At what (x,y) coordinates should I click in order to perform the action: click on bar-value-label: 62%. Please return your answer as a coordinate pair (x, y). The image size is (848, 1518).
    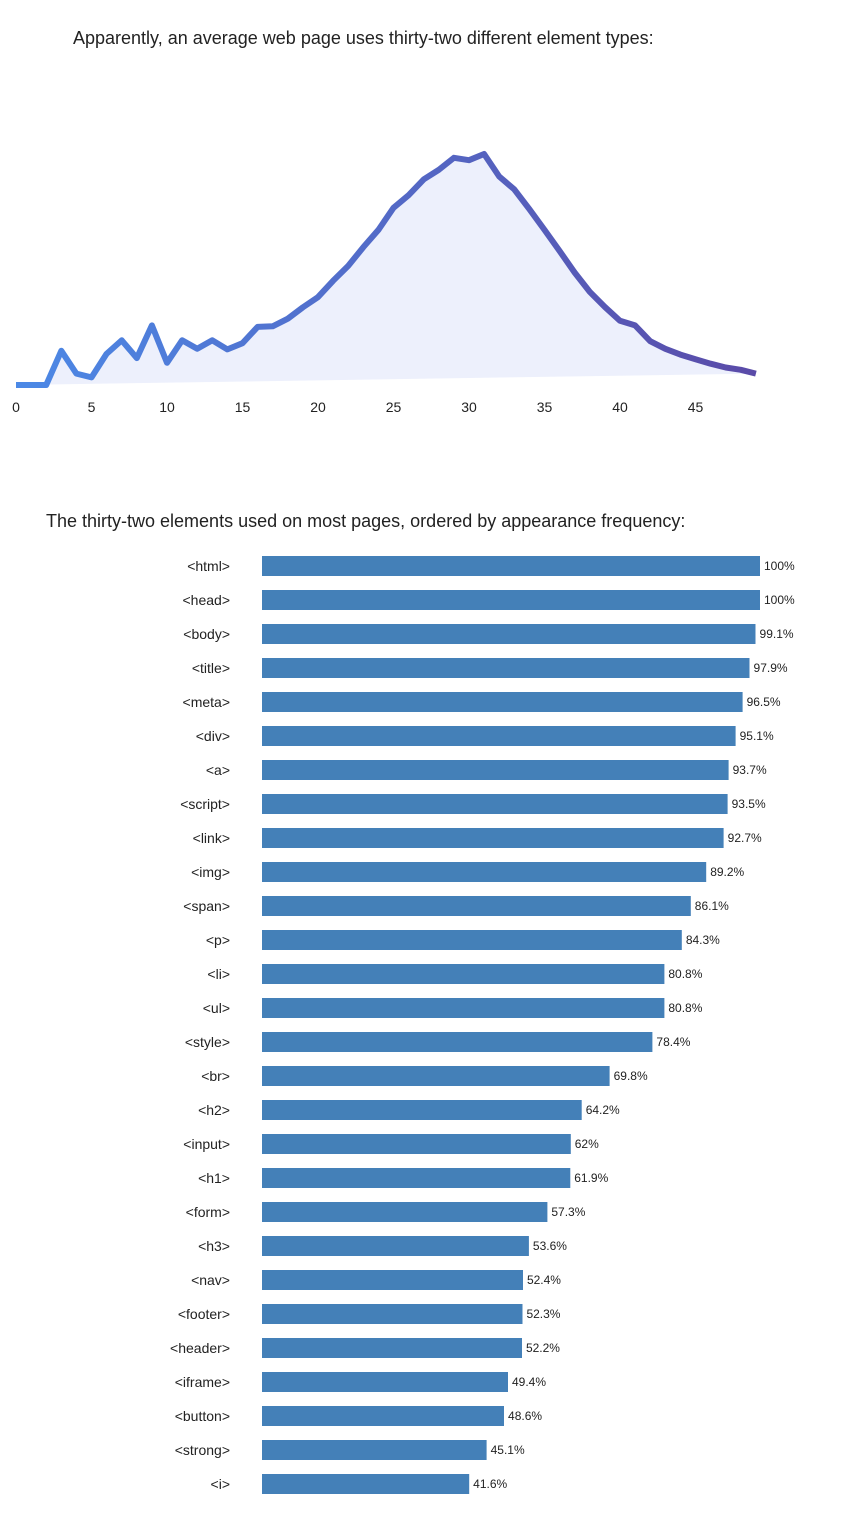
    Looking at the image, I should click on (587, 1144).